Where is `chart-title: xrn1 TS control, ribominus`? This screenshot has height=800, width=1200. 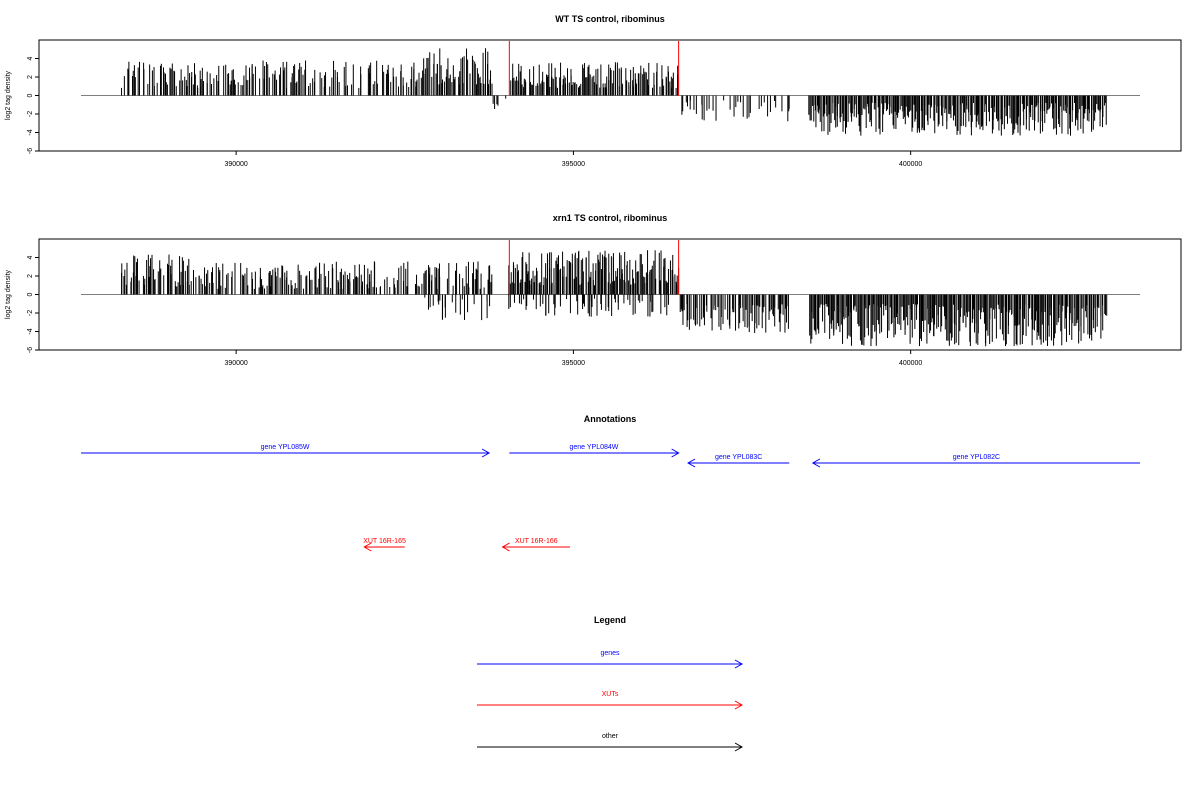 chart-title: xrn1 TS control, ribominus is located at coordinates (610, 218).